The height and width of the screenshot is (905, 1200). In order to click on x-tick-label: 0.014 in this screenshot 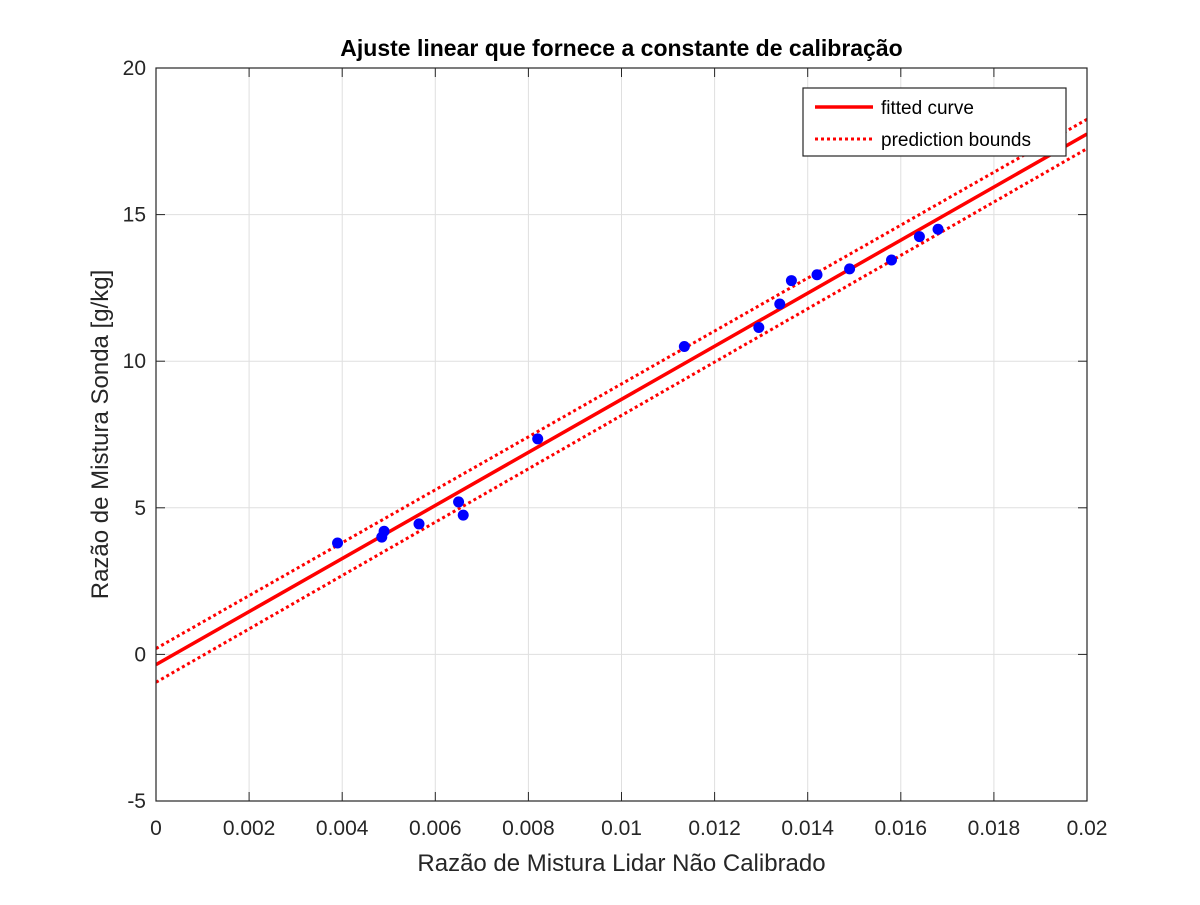, I will do `click(807, 828)`.